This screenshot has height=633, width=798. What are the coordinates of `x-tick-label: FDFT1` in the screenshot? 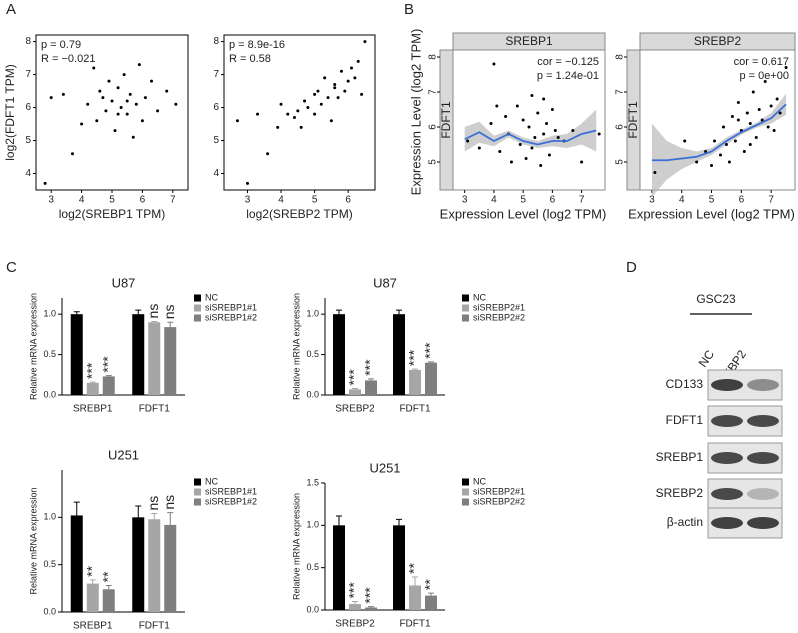 It's located at (415, 409).